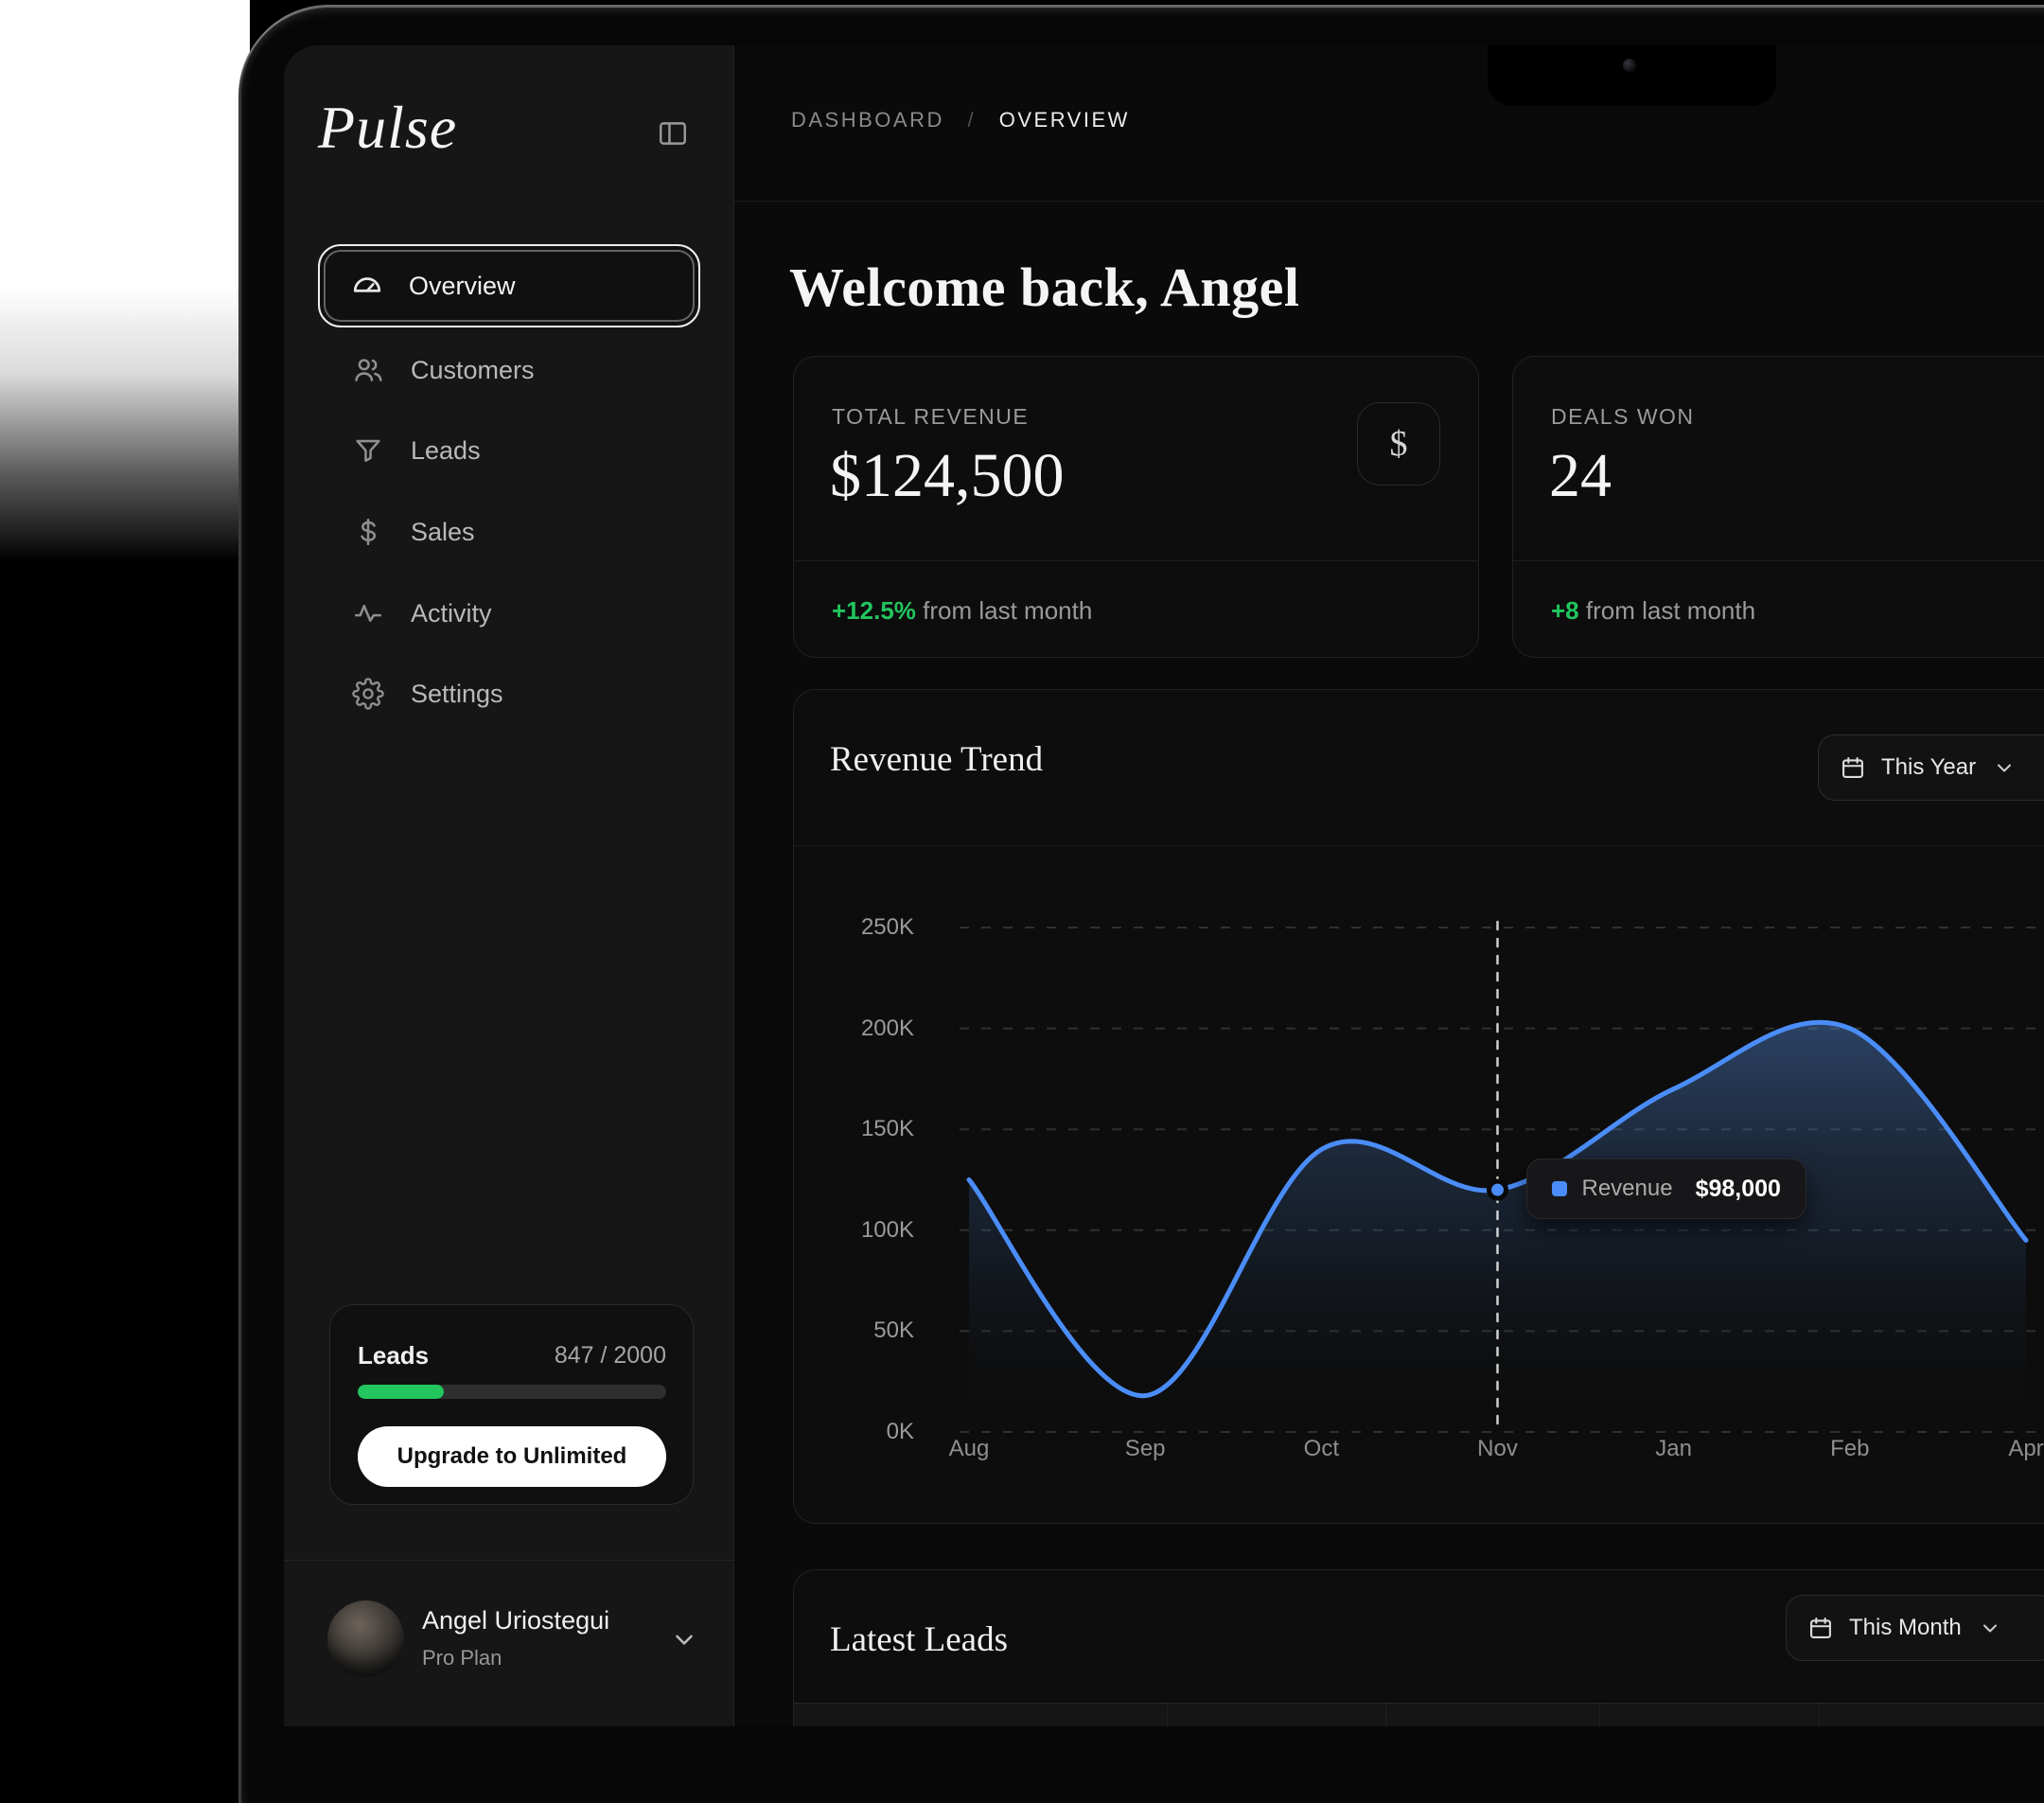 The image size is (2044, 1803). I want to click on stat-value: $124,500, so click(947, 475).